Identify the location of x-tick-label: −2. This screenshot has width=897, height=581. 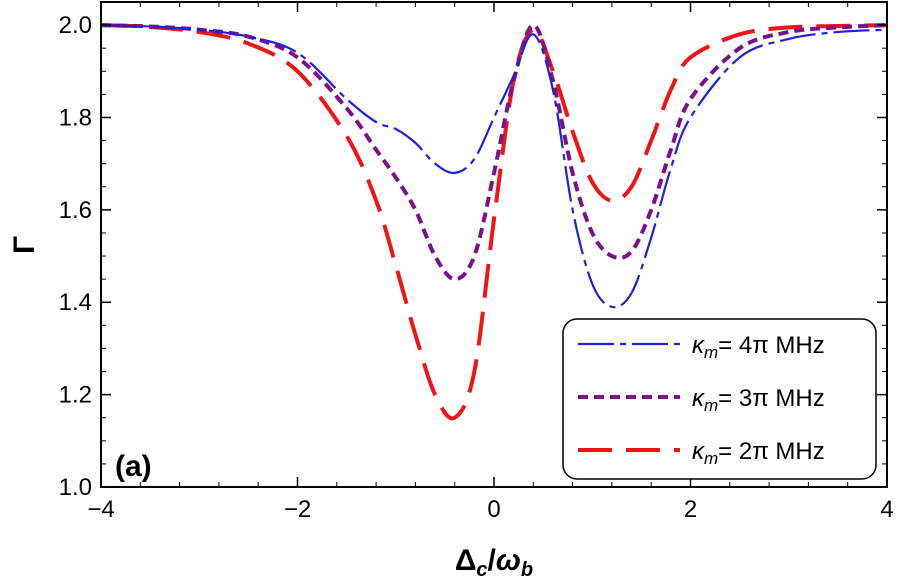
(297, 509).